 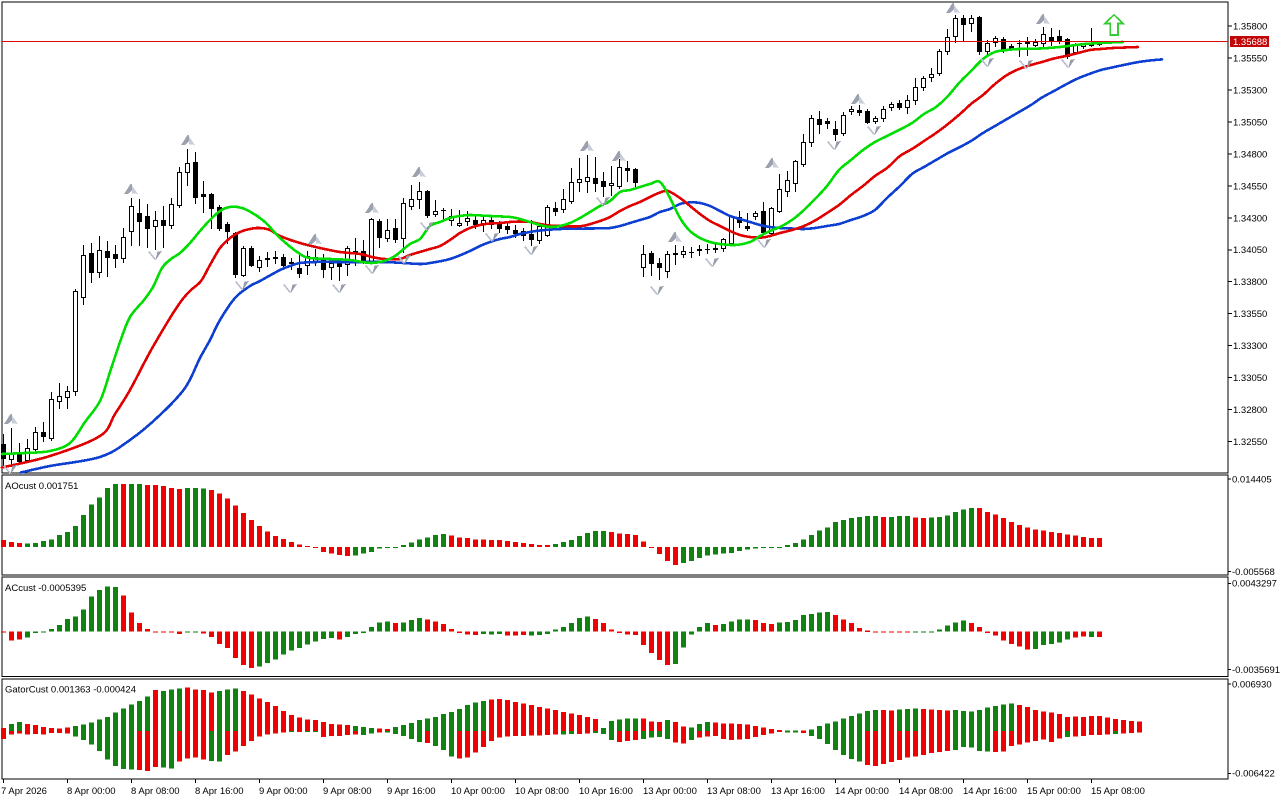 I want to click on svg-text: 13 Apr 08:00, so click(x=734, y=791).